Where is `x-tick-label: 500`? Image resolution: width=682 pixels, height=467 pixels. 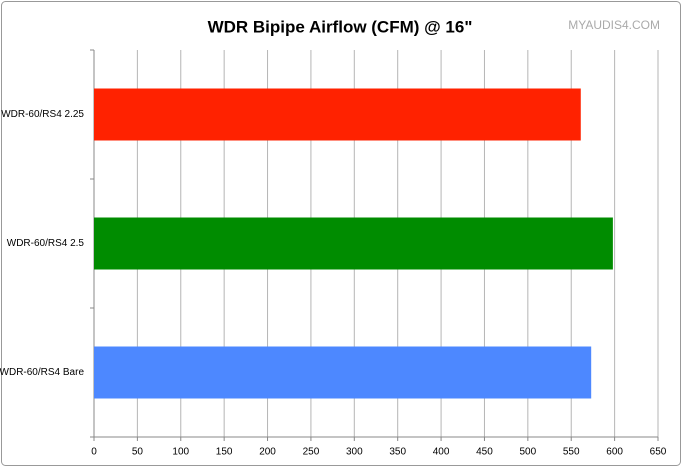 x-tick-label: 500 is located at coordinates (528, 452).